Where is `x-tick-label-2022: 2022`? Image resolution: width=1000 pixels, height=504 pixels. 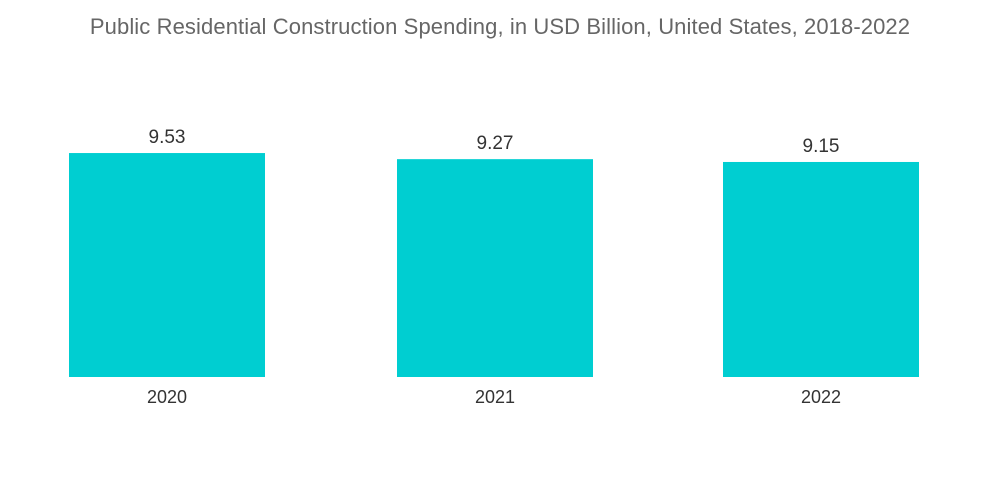
x-tick-label-2022: 2022 is located at coordinates (821, 397).